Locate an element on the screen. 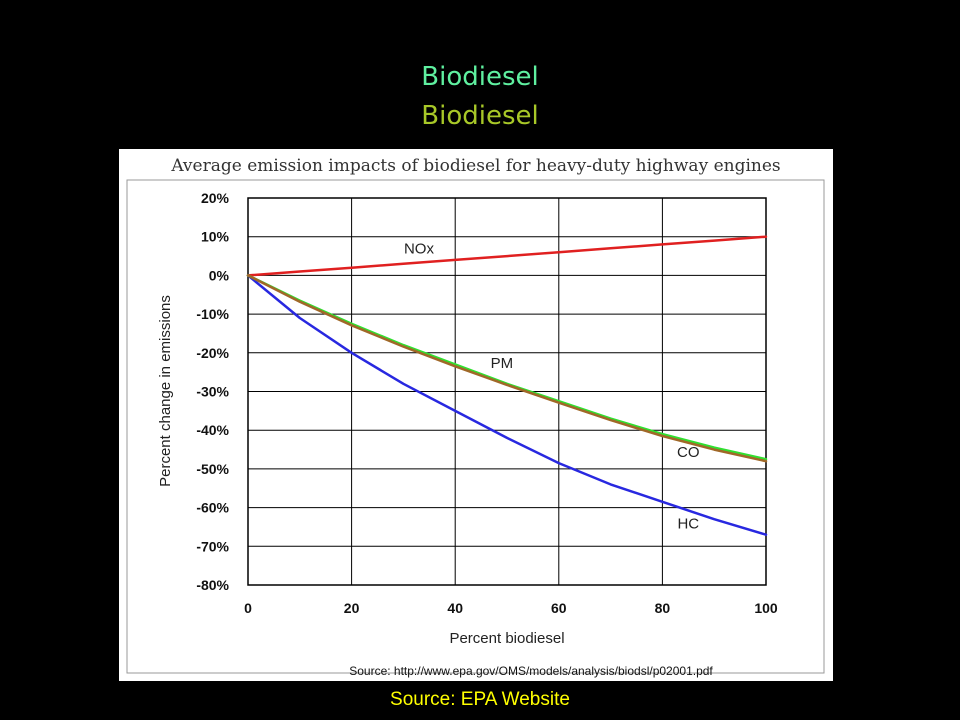 Image resolution: width=960 pixels, height=720 pixels. series-label-pm: PM is located at coordinates (502, 363).